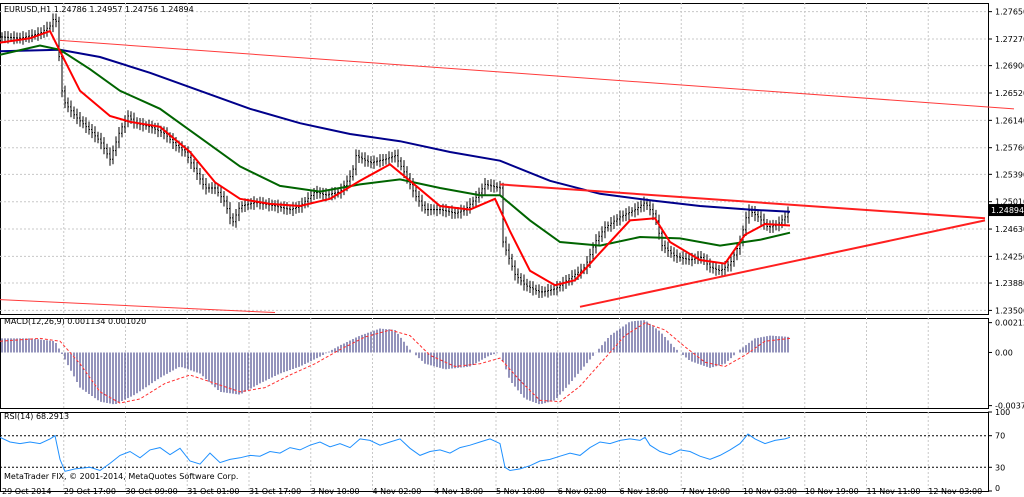 The width and height of the screenshot is (1024, 497). Describe the element at coordinates (36, 416) in the screenshot. I see `rsi-label: RSI(14) 68.2913` at that location.